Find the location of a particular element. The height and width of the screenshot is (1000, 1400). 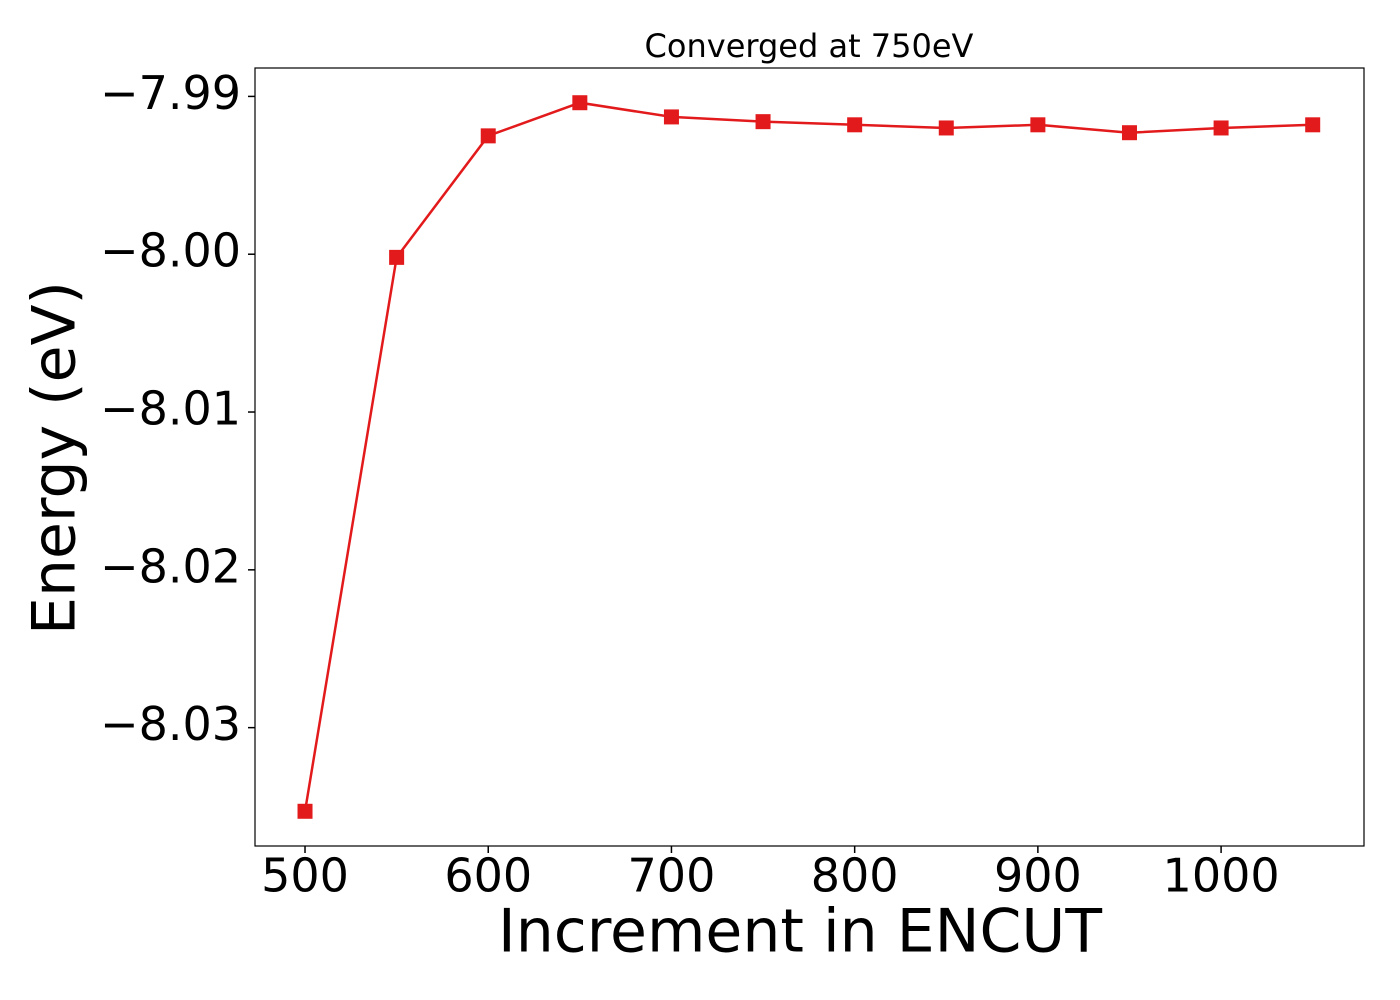

x-tick-label: 500 is located at coordinates (305, 876).